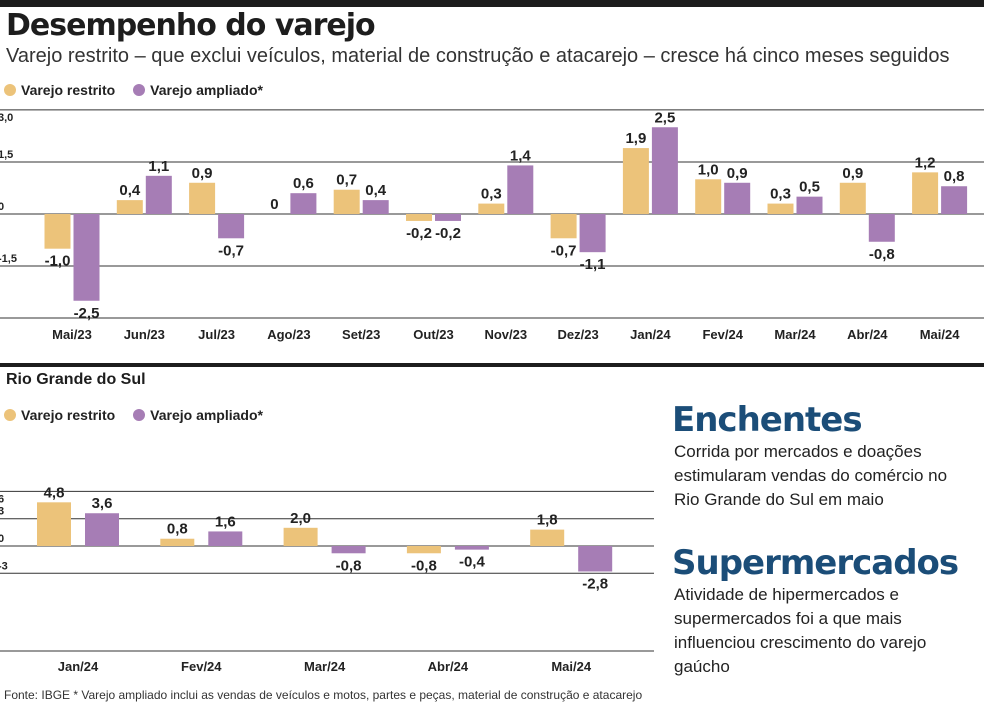 This screenshot has height=704, width=984. I want to click on chart2-data-label: 2,0, so click(300, 518).